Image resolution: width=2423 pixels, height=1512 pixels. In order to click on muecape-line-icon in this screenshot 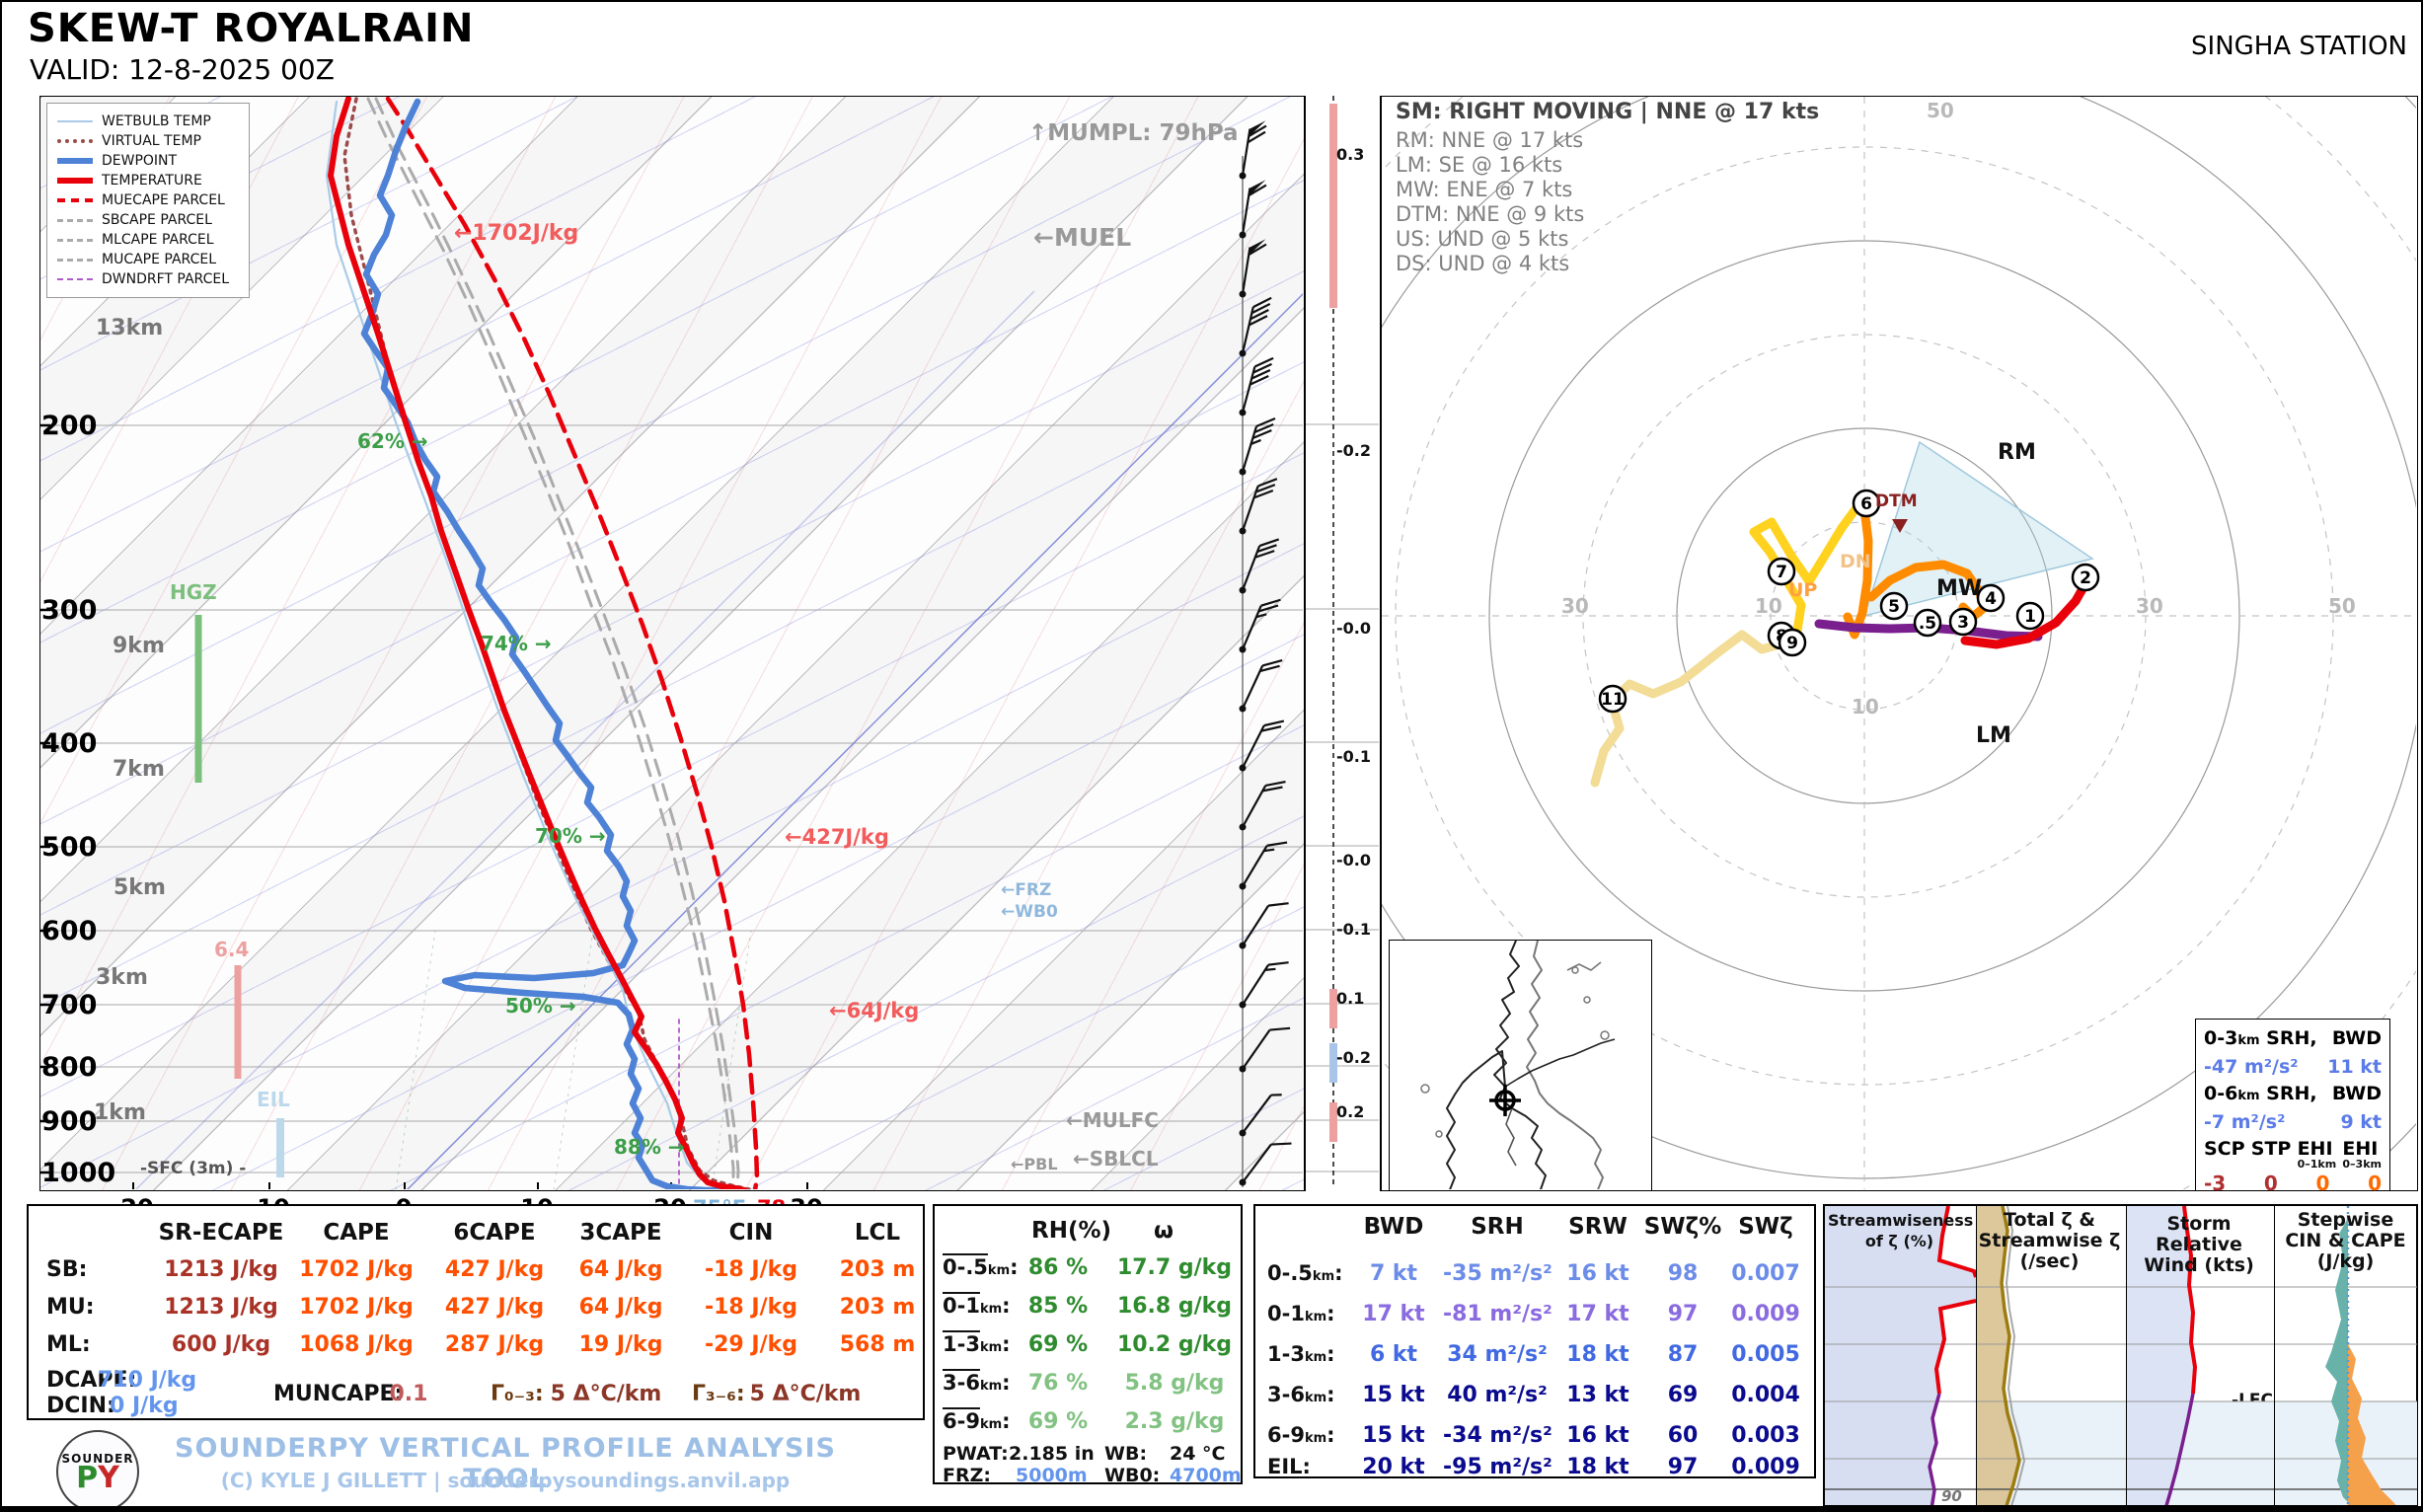, I will do `click(75, 200)`.